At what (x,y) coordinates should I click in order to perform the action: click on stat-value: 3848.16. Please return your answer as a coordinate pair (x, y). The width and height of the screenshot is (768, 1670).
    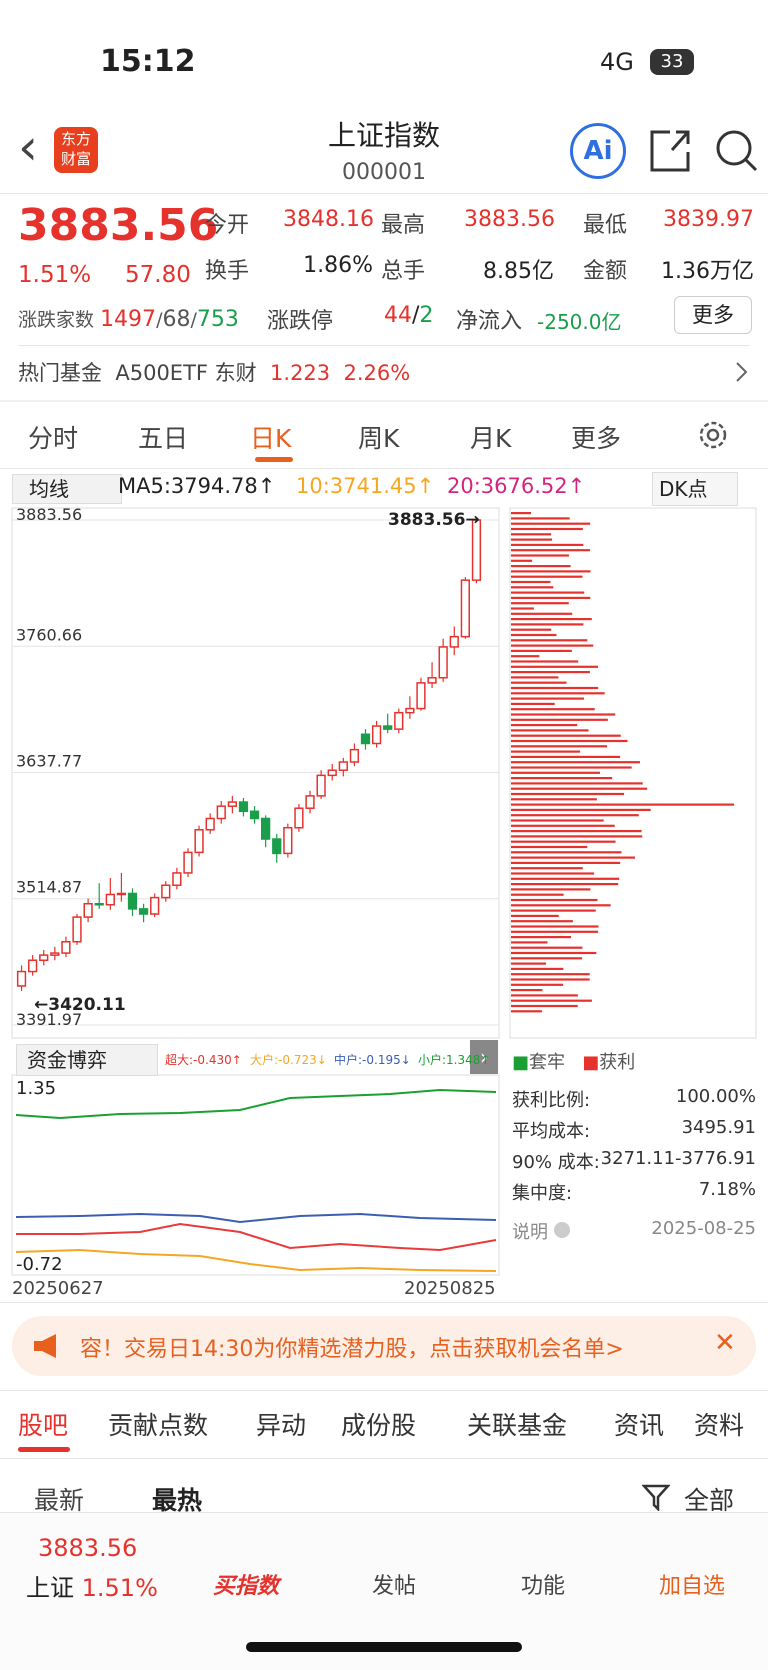
    Looking at the image, I should click on (328, 219).